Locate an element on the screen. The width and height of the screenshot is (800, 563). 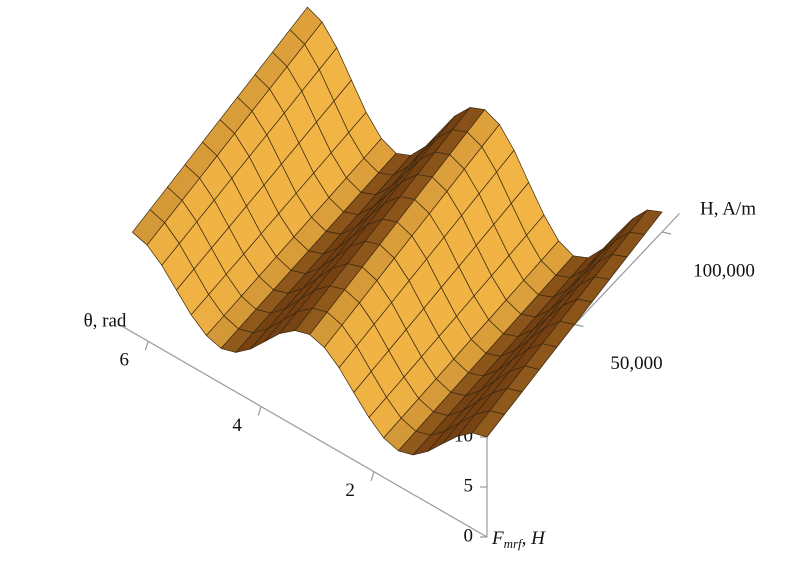
x-tick-label: 2 is located at coordinates (350, 490).